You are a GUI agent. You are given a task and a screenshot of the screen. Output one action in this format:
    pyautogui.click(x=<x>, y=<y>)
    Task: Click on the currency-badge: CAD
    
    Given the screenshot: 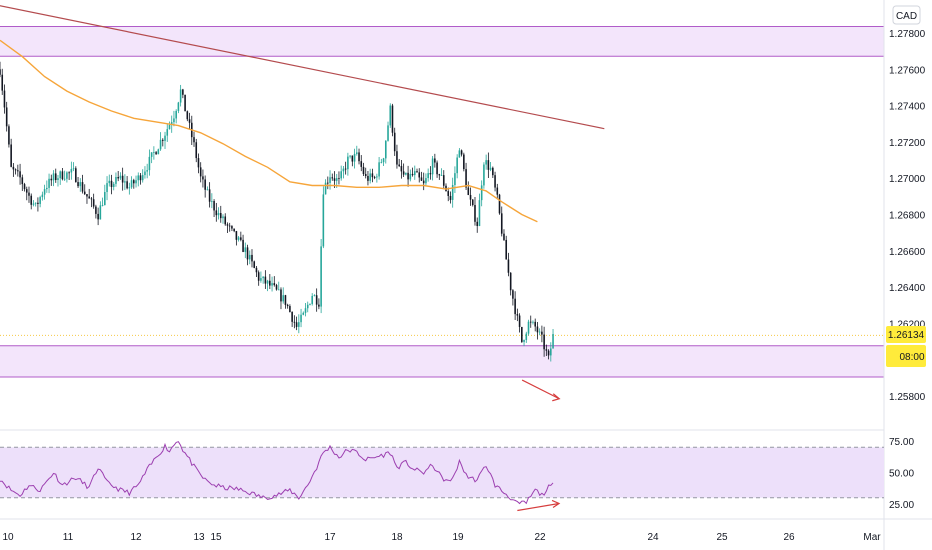 What is the action you would take?
    pyautogui.click(x=906, y=15)
    